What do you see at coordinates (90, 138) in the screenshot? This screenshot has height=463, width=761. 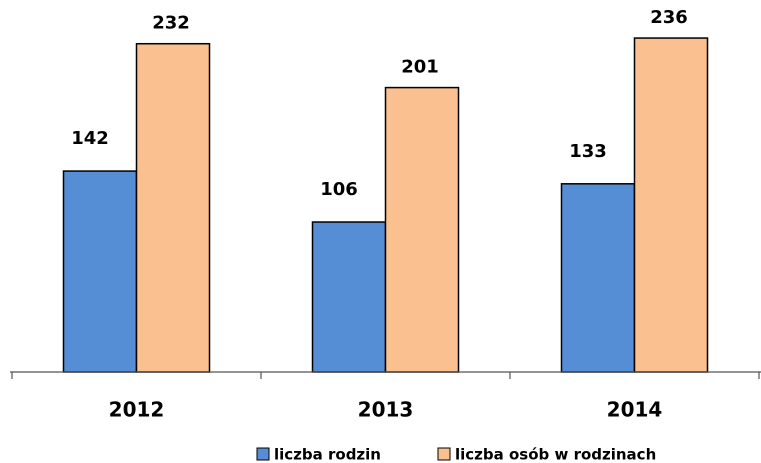 I see `value-label: 142` at bounding box center [90, 138].